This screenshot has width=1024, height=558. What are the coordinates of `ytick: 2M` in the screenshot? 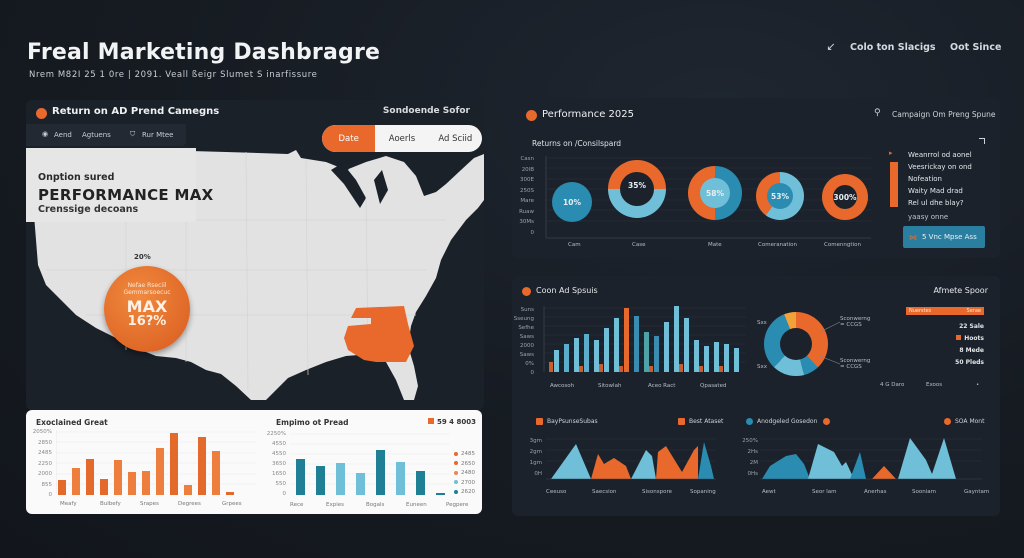 It's located at (753, 463).